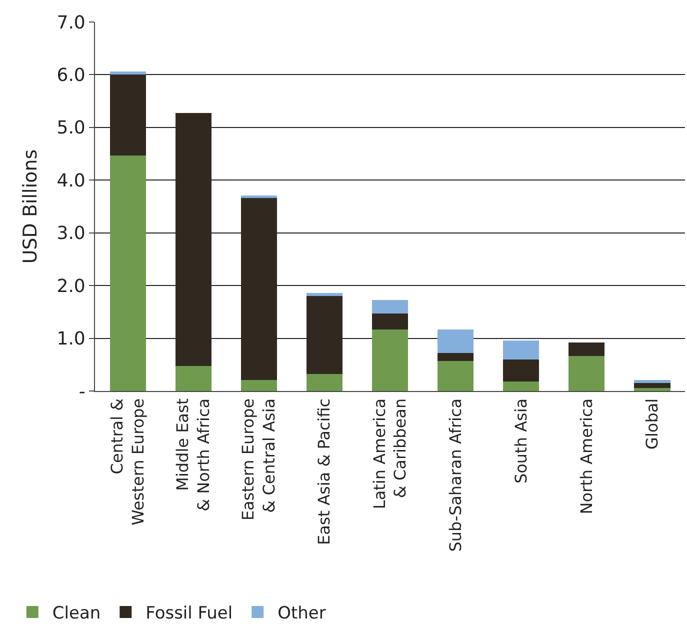 Image resolution: width=687 pixels, height=633 pixels. I want to click on legend-label: Other, so click(302, 614).